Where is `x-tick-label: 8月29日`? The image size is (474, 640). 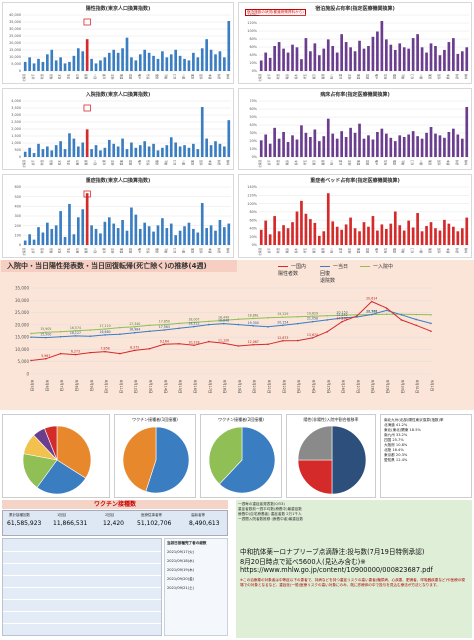 x-tick-label: 8月29日 is located at coordinates (388, 386).